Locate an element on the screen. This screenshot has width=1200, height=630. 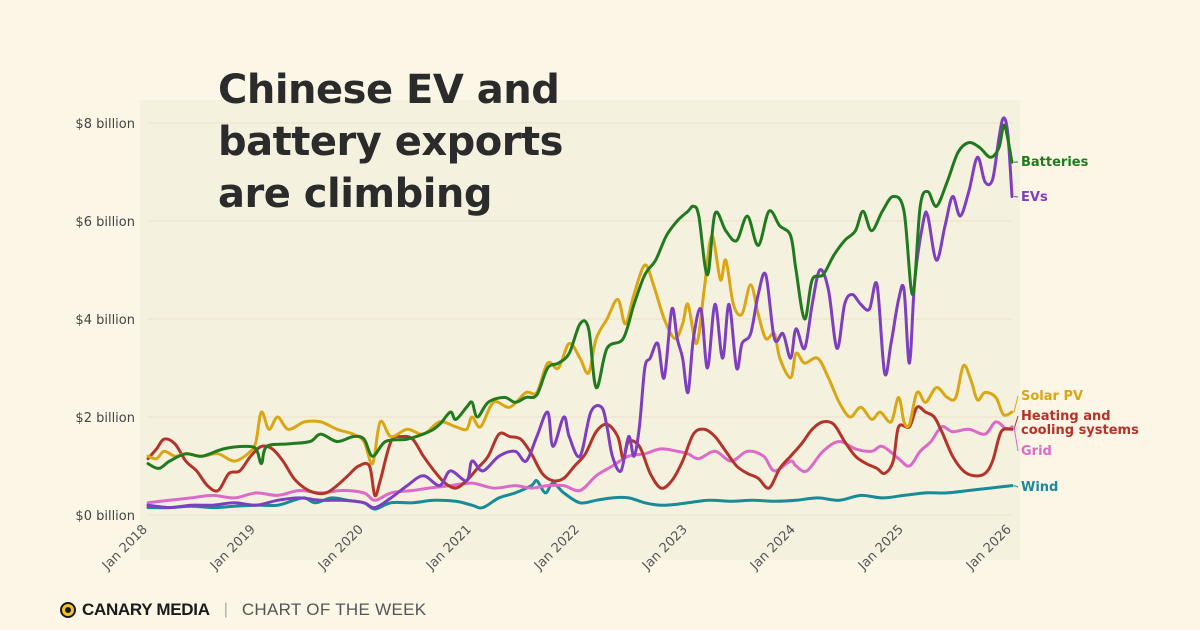
series-label-grid: Grid is located at coordinates (1036, 451).